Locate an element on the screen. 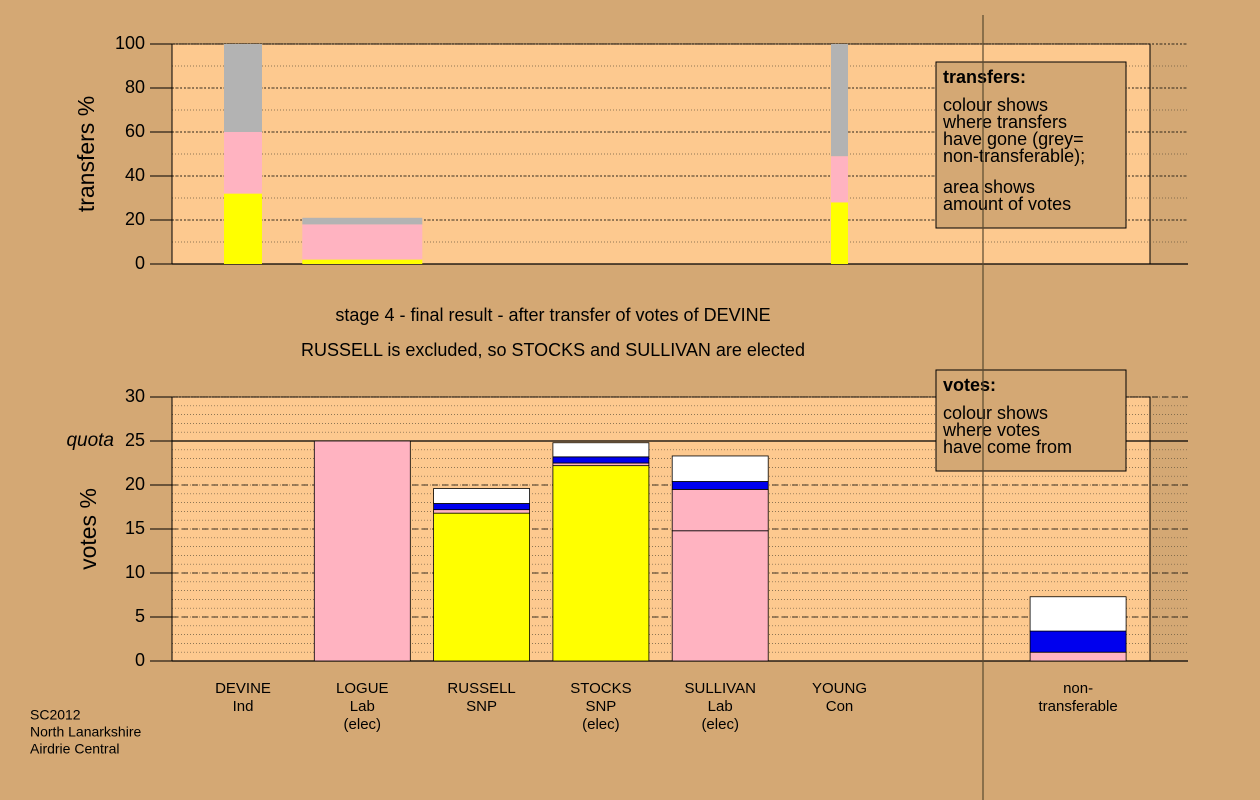  x-tick-label-line: Ind is located at coordinates (243, 706).